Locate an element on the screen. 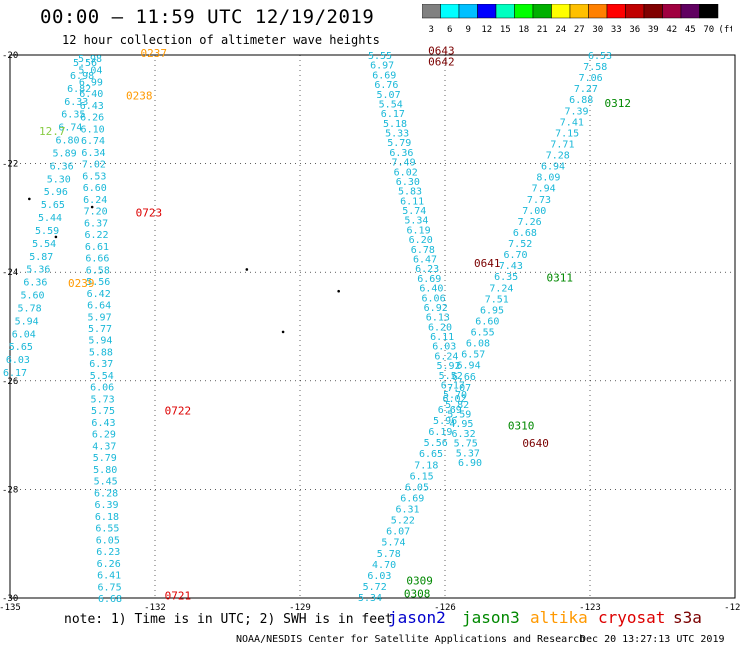 The height and width of the screenshot is (650, 740). pass-time-label: 0722 is located at coordinates (178, 411).